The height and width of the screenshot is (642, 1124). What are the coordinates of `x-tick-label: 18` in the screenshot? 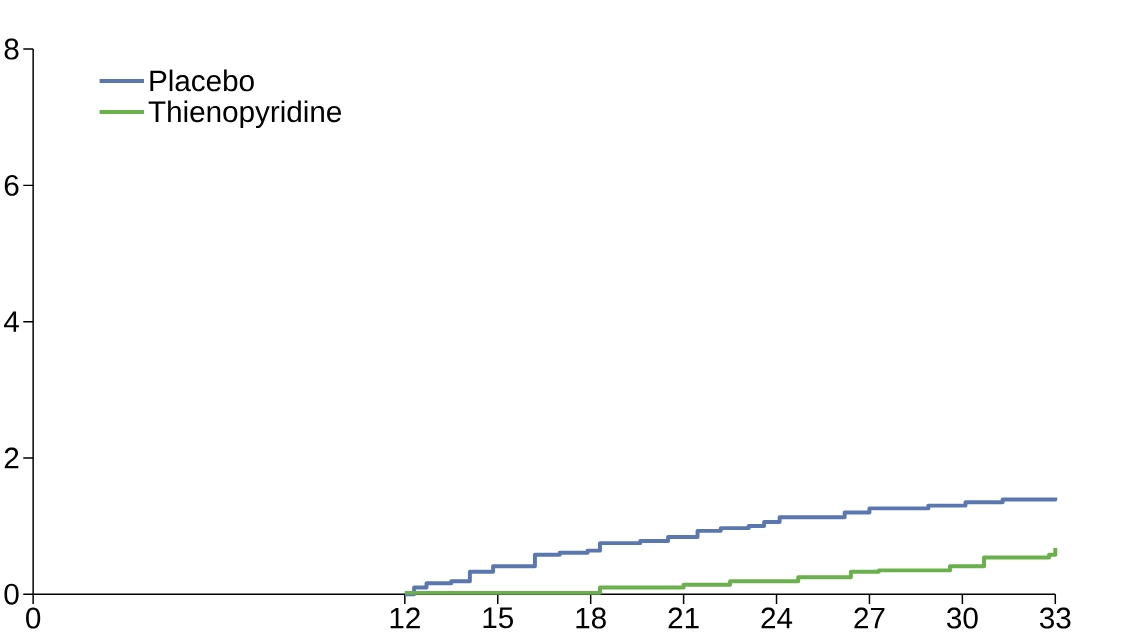 It's located at (591, 618).